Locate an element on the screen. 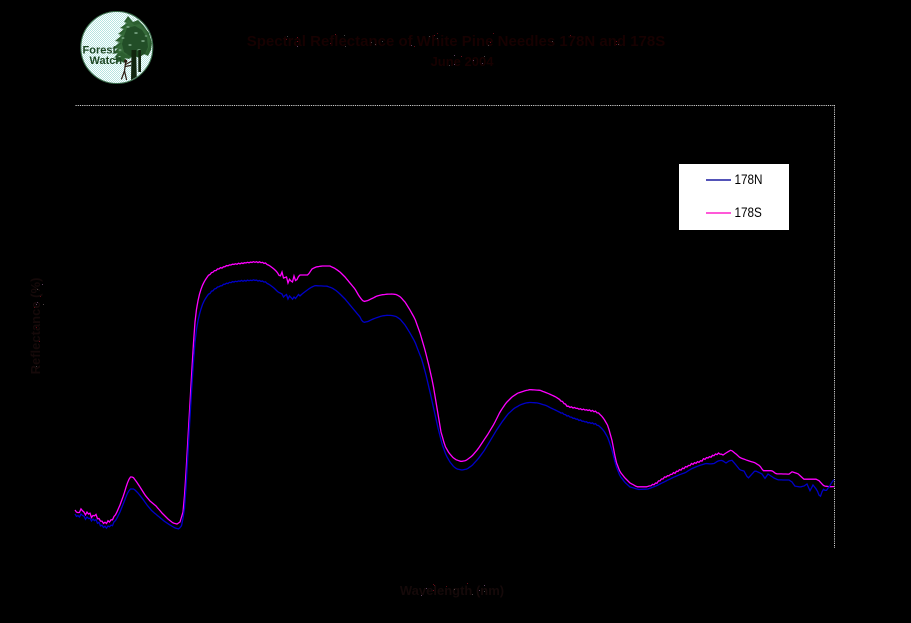  svg-text: Wavelength (nm) is located at coordinates (452, 590).